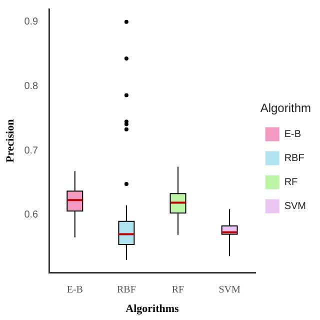  What do you see at coordinates (293, 134) in the screenshot?
I see `legend-label: E-B` at bounding box center [293, 134].